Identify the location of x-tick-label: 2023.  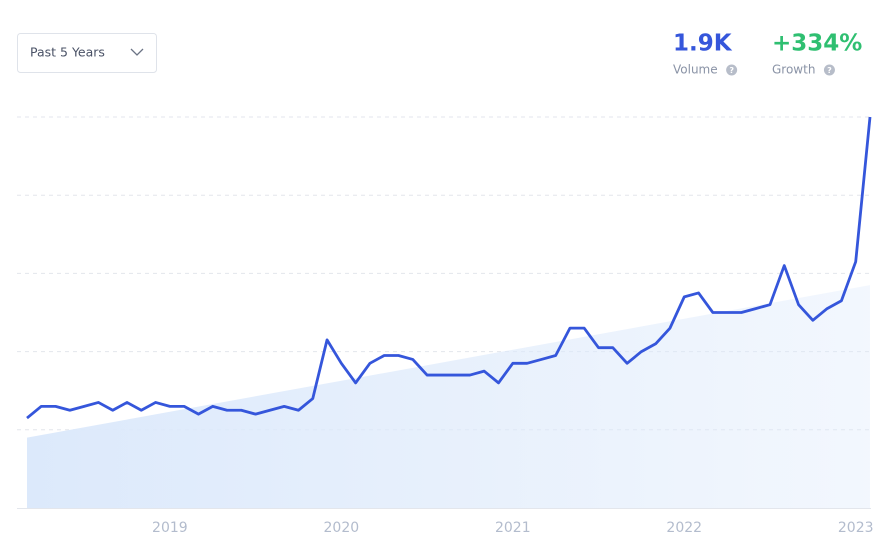
(856, 528).